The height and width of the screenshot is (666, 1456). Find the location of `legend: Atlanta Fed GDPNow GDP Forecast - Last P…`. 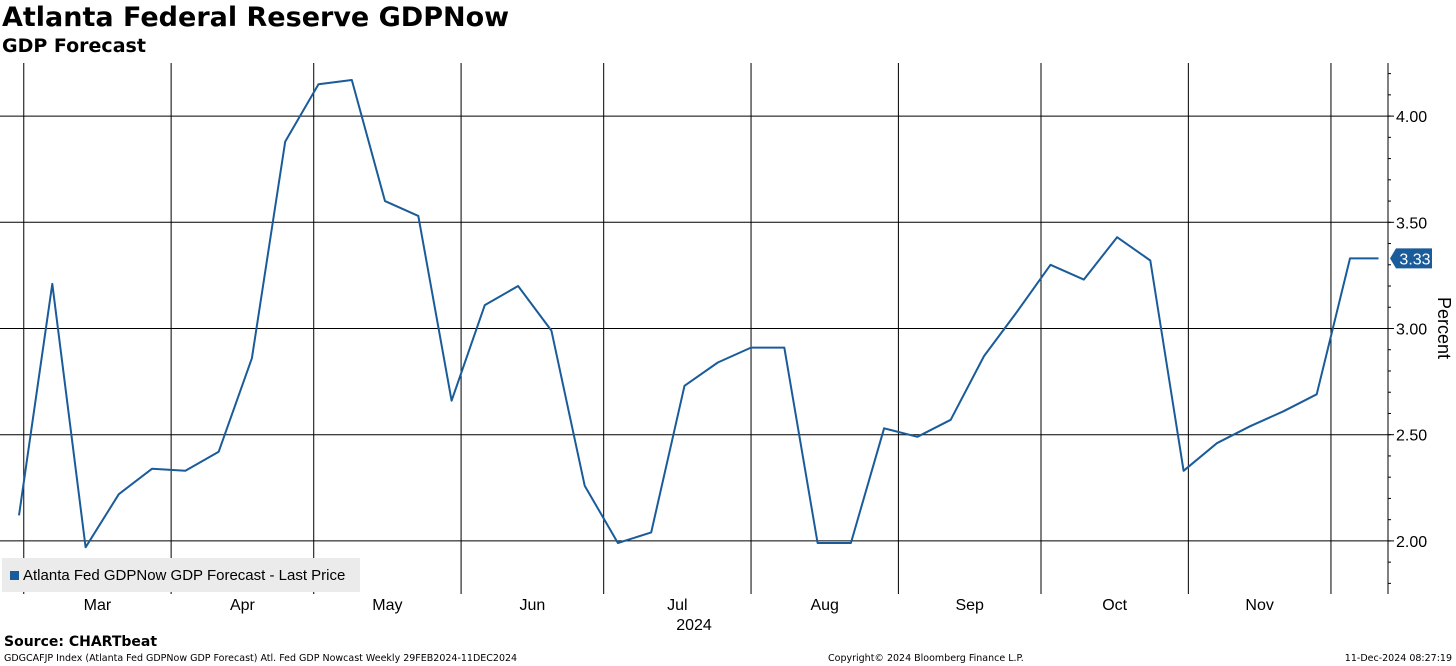

legend: Atlanta Fed GDPNow GDP Forecast - Last P… is located at coordinates (181, 575).